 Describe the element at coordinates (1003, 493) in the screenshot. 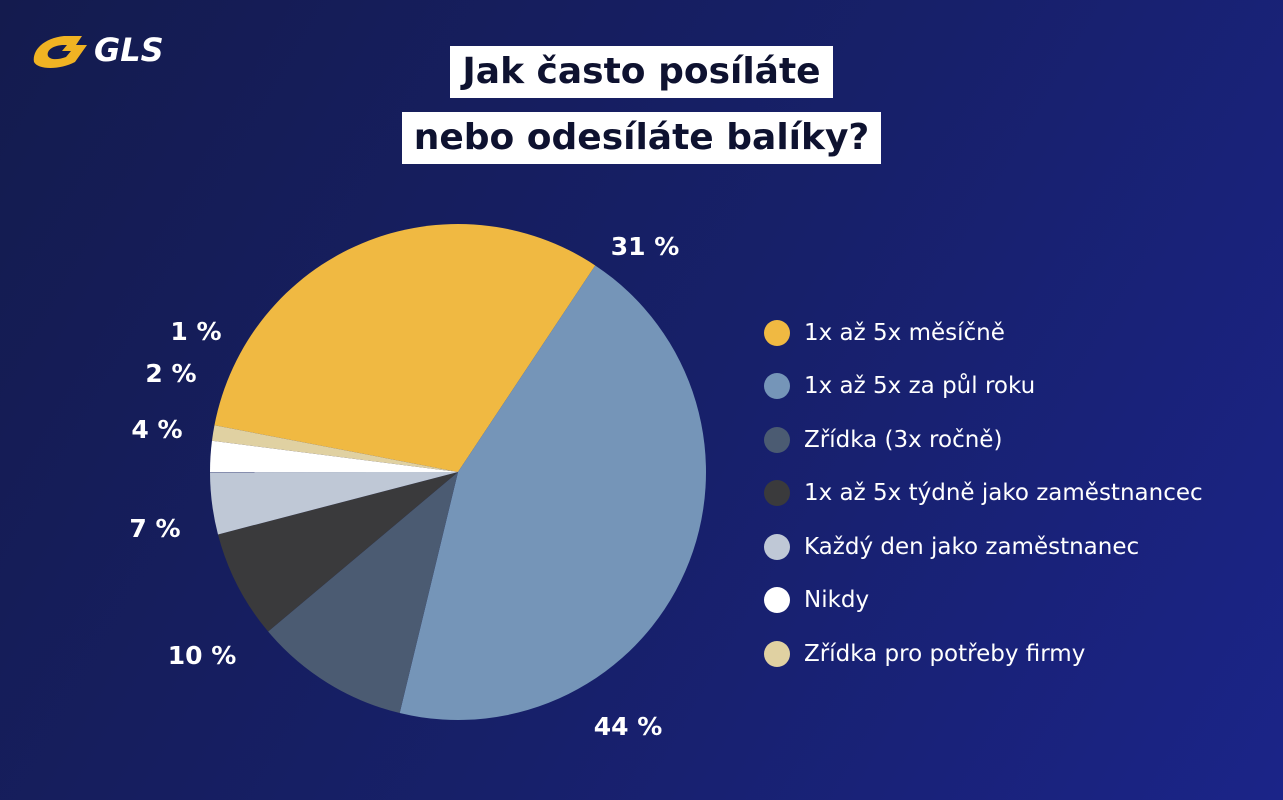

I see `legend-label: 1x až 5x týdně jako zaměstnancec` at that location.